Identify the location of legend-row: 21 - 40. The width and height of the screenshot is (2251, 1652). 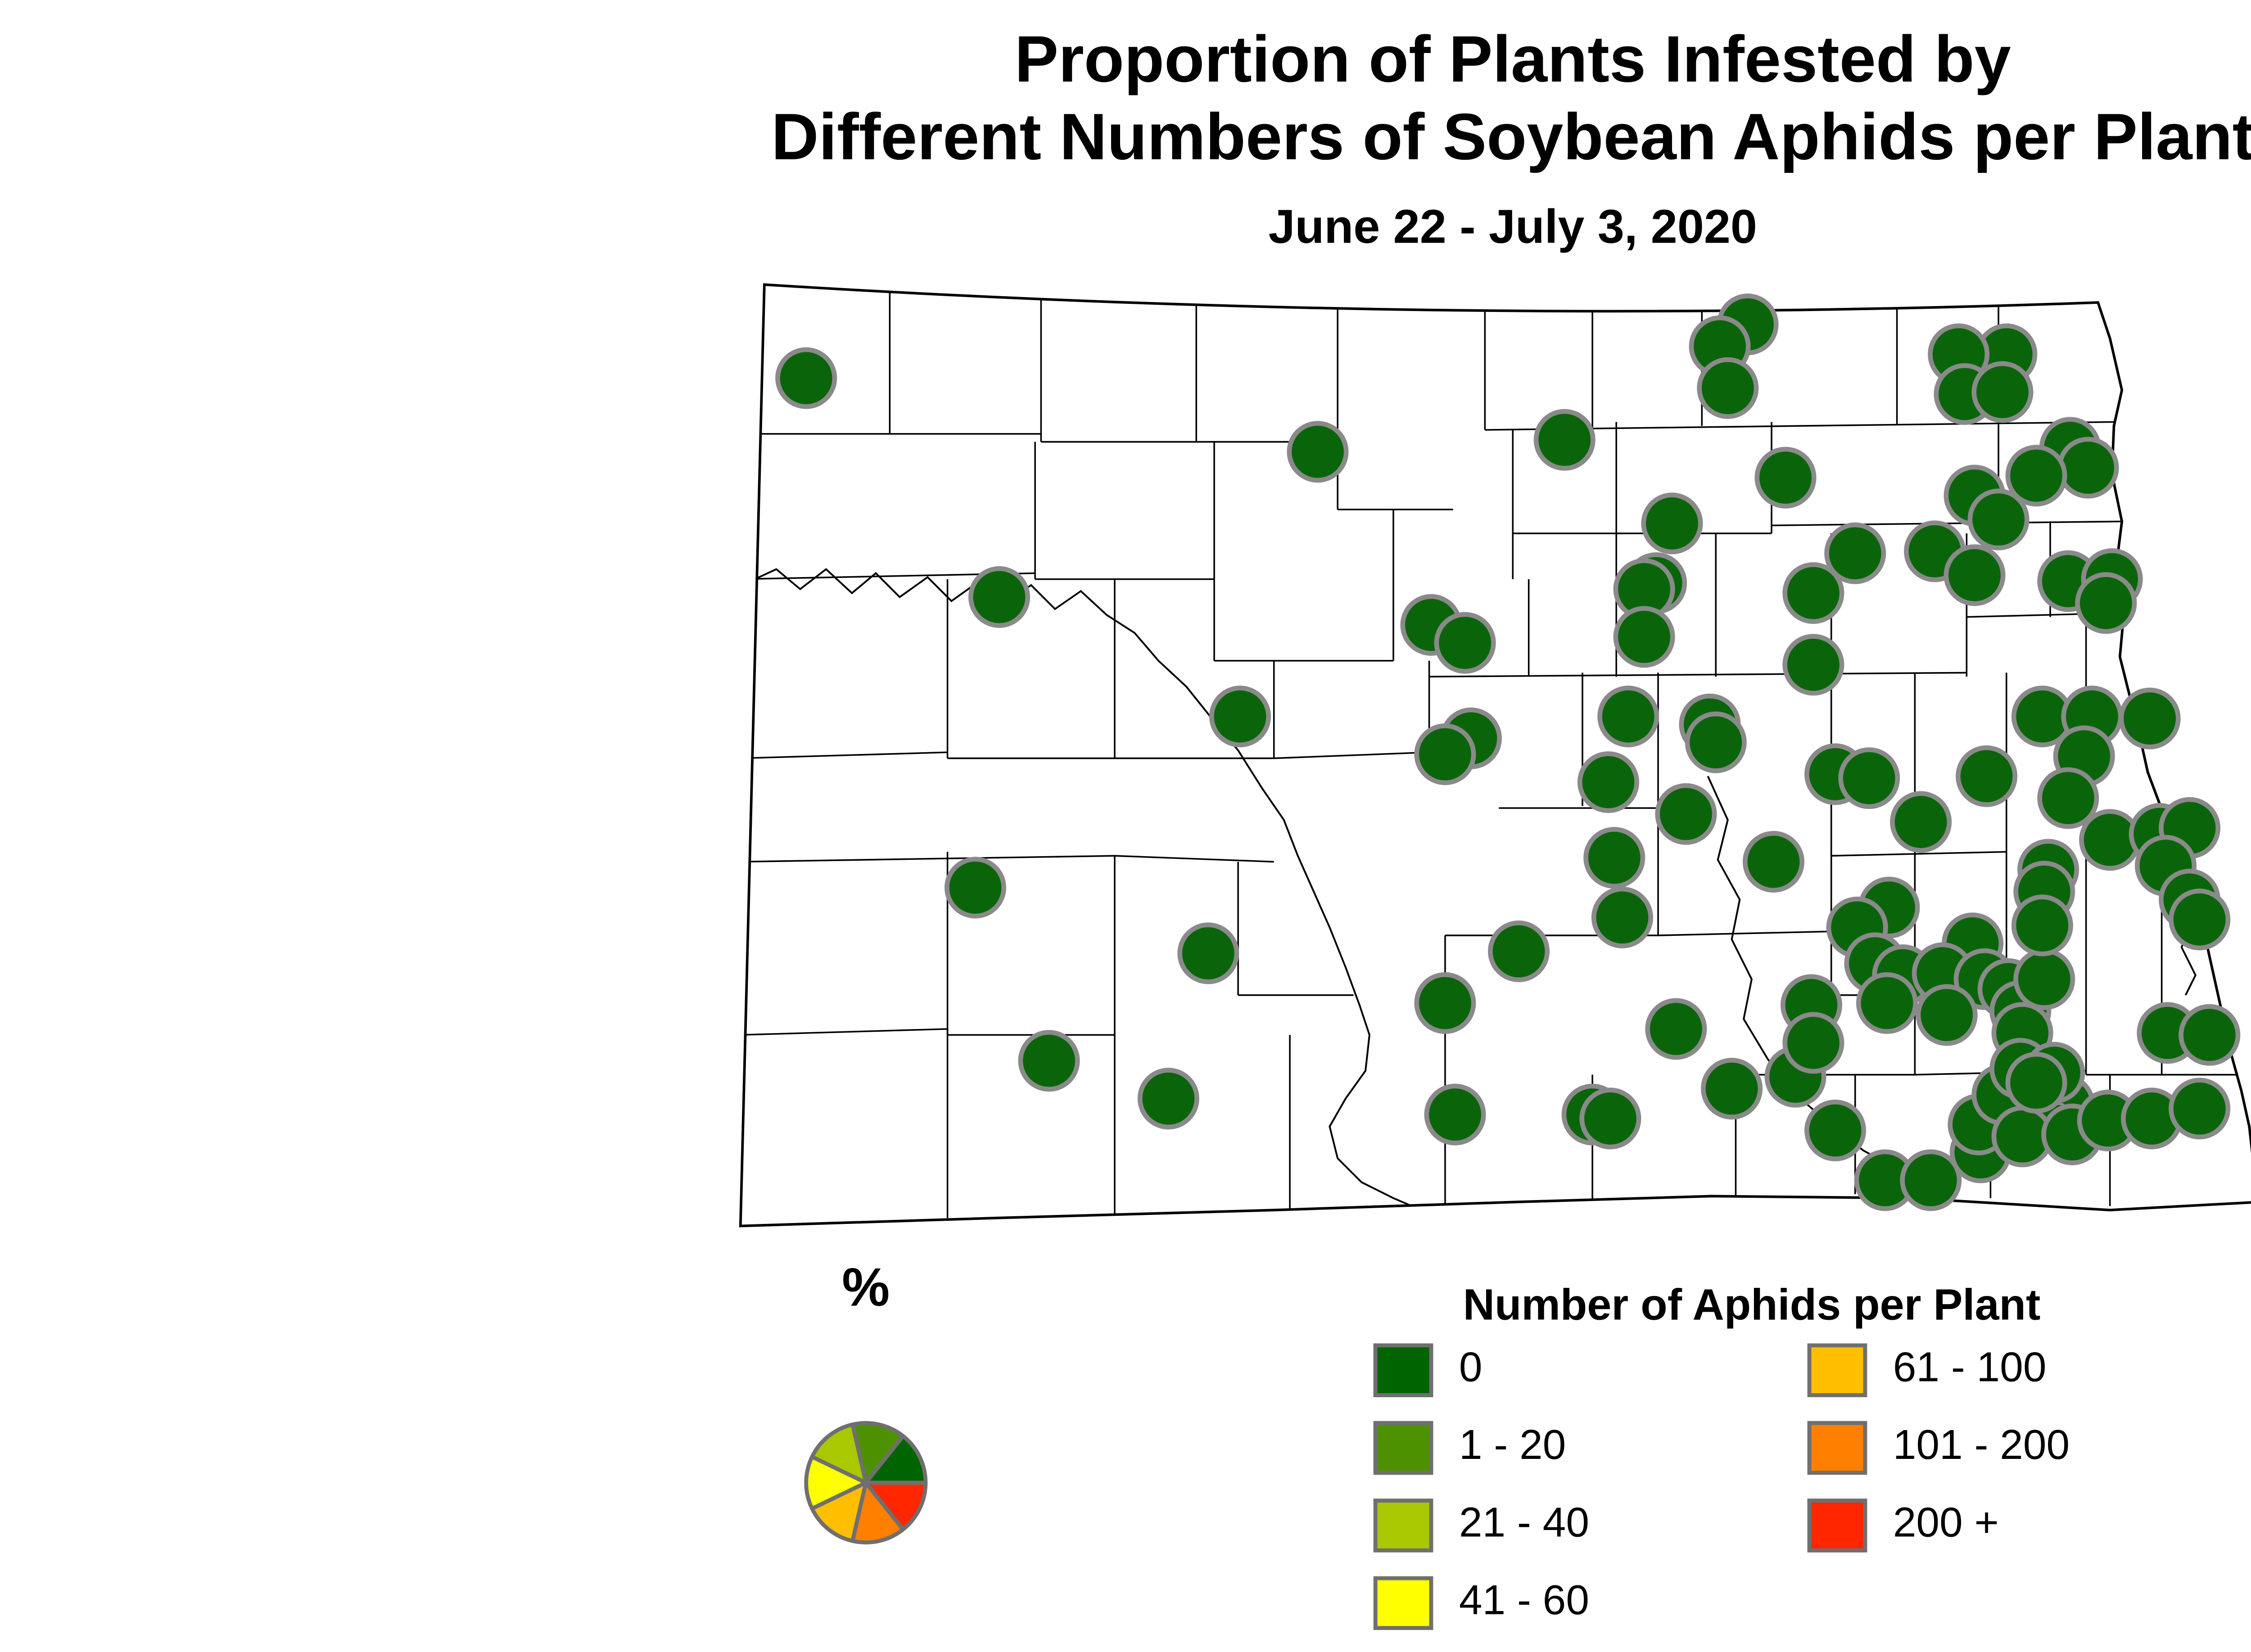
(1481, 1525).